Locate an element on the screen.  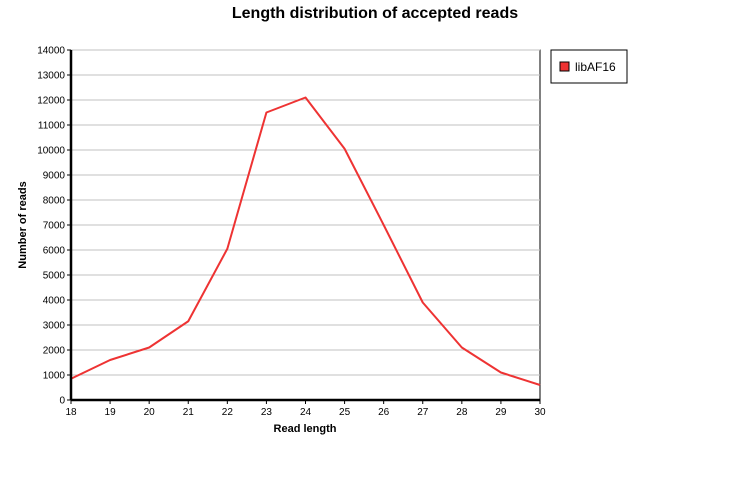
y-tick-label: 8000 is located at coordinates (54, 201).